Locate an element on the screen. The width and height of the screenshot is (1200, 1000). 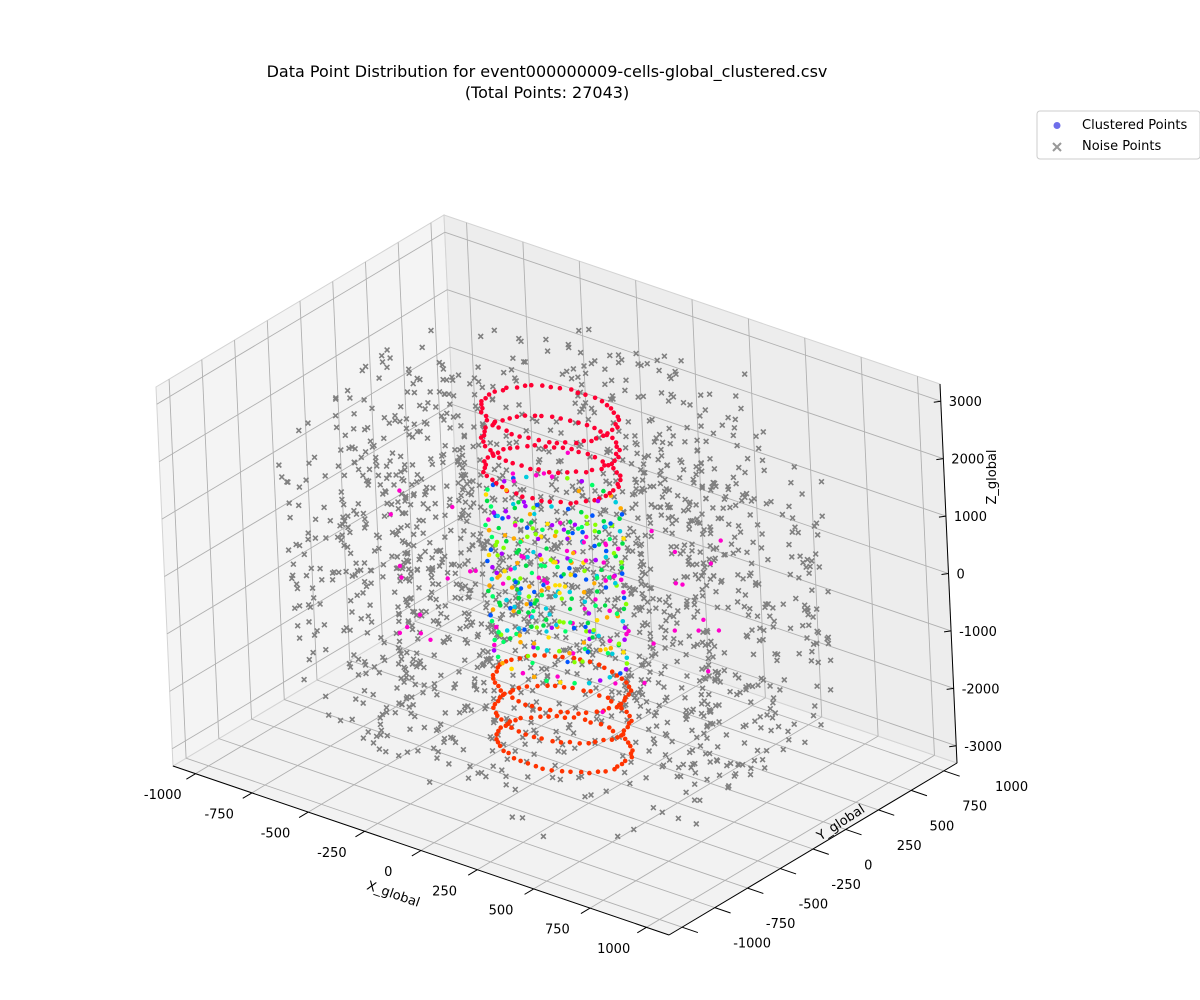
z-axis-label: Z_global is located at coordinates (992, 476).